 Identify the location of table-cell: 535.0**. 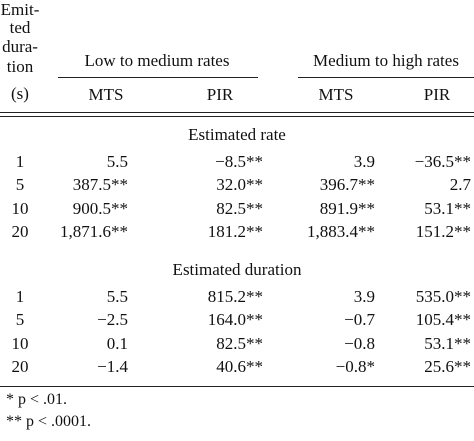
(443, 296).